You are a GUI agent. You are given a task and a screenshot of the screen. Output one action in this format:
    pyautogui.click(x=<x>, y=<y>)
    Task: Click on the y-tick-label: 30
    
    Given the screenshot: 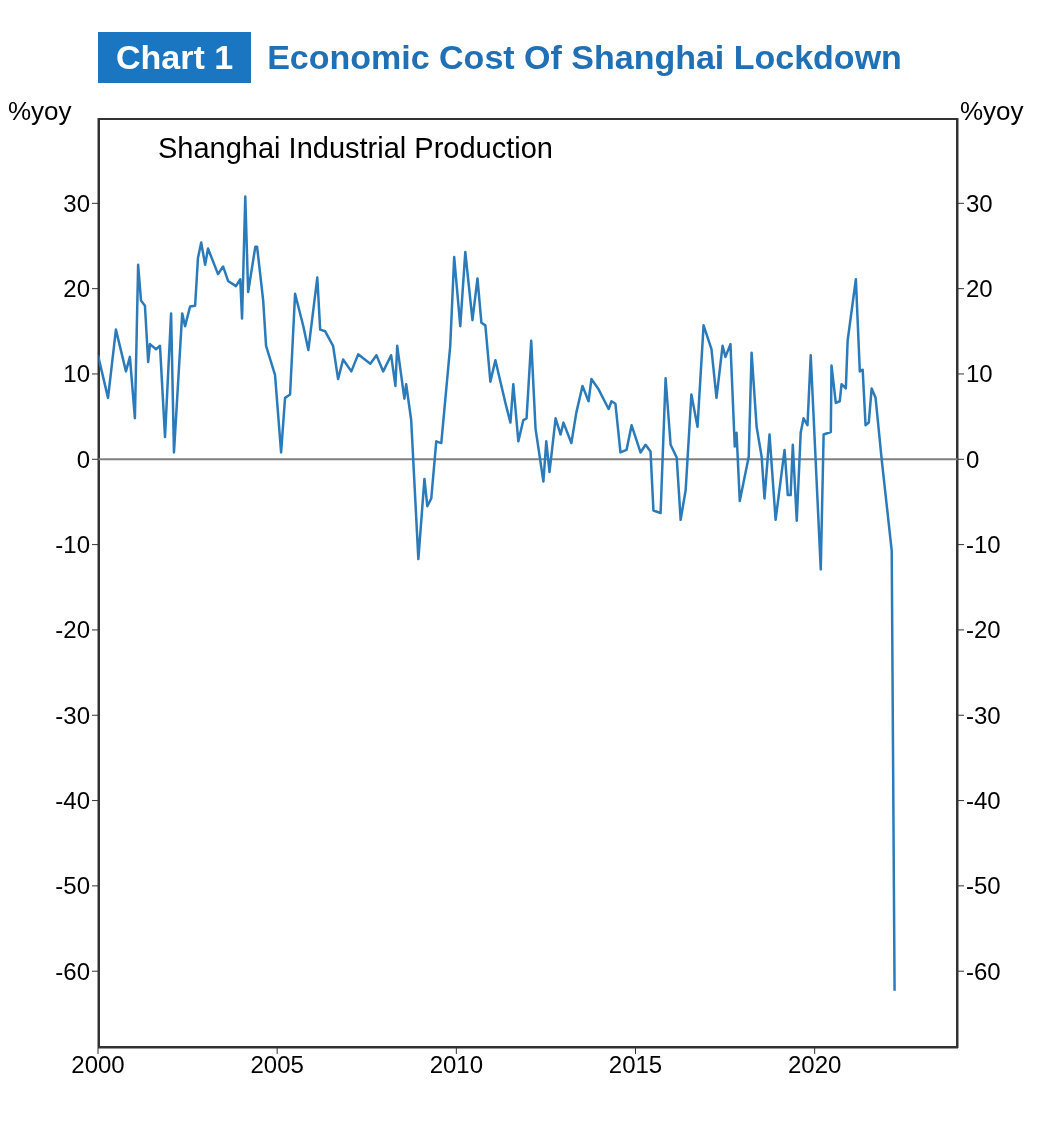 What is the action you would take?
    pyautogui.click(x=76, y=203)
    